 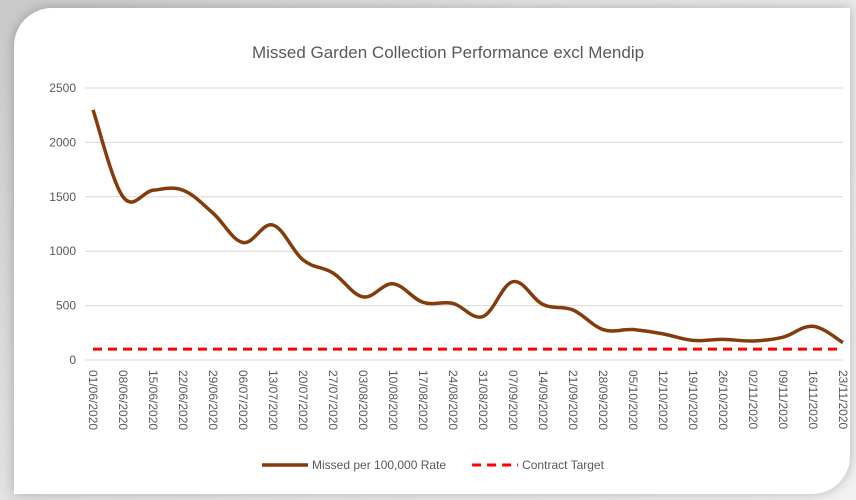 I want to click on x-tick-label: 31/08/2020, so click(x=483, y=400).